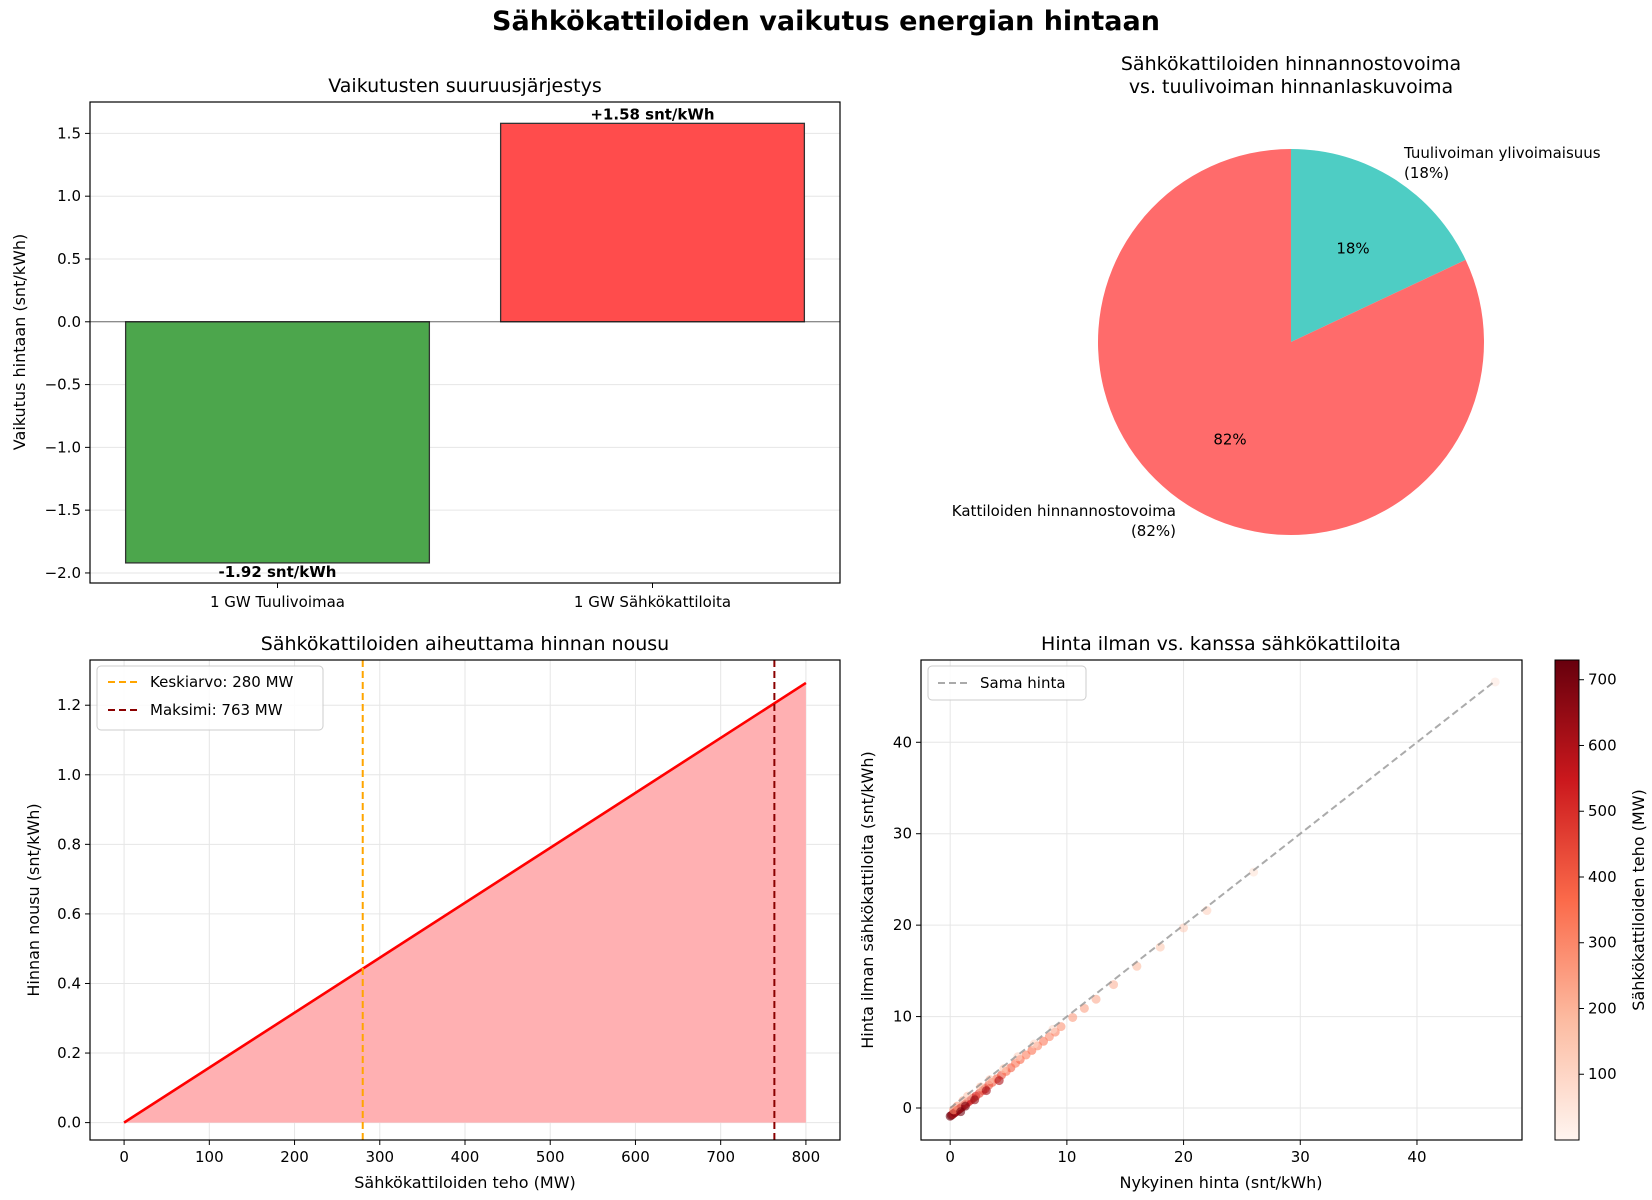 The height and width of the screenshot is (1200, 1652). I want to click on pie-pct-boilers: 82%, so click(1229, 440).